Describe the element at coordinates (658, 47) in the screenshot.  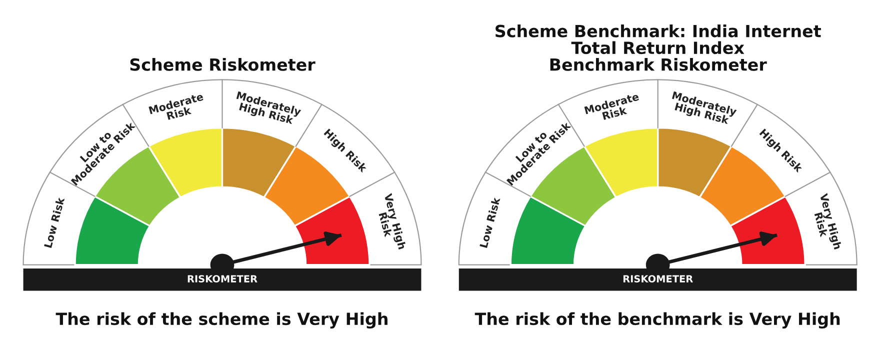
I see `chart-title: Scheme Benchmark: India Internet Total Return Index Benchmark Riskometer` at that location.